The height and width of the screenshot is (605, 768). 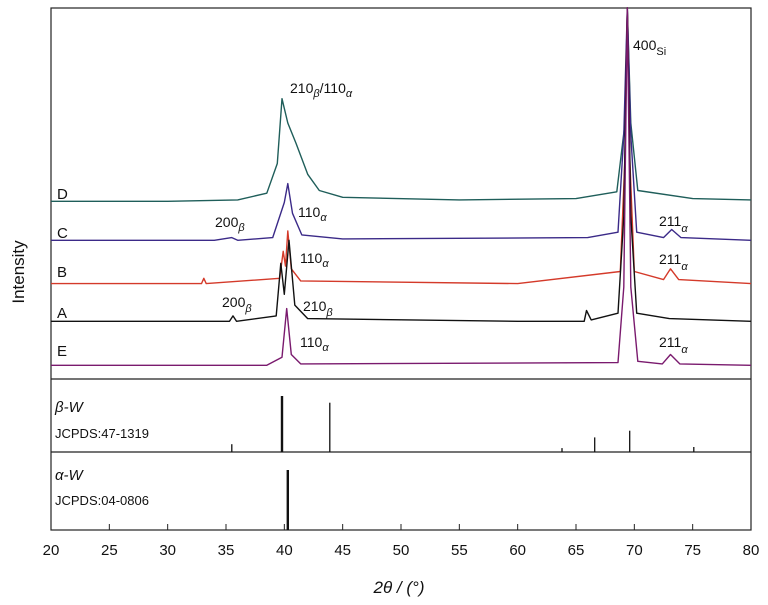 What do you see at coordinates (342, 550) in the screenshot?
I see `x-tick-label: 45` at bounding box center [342, 550].